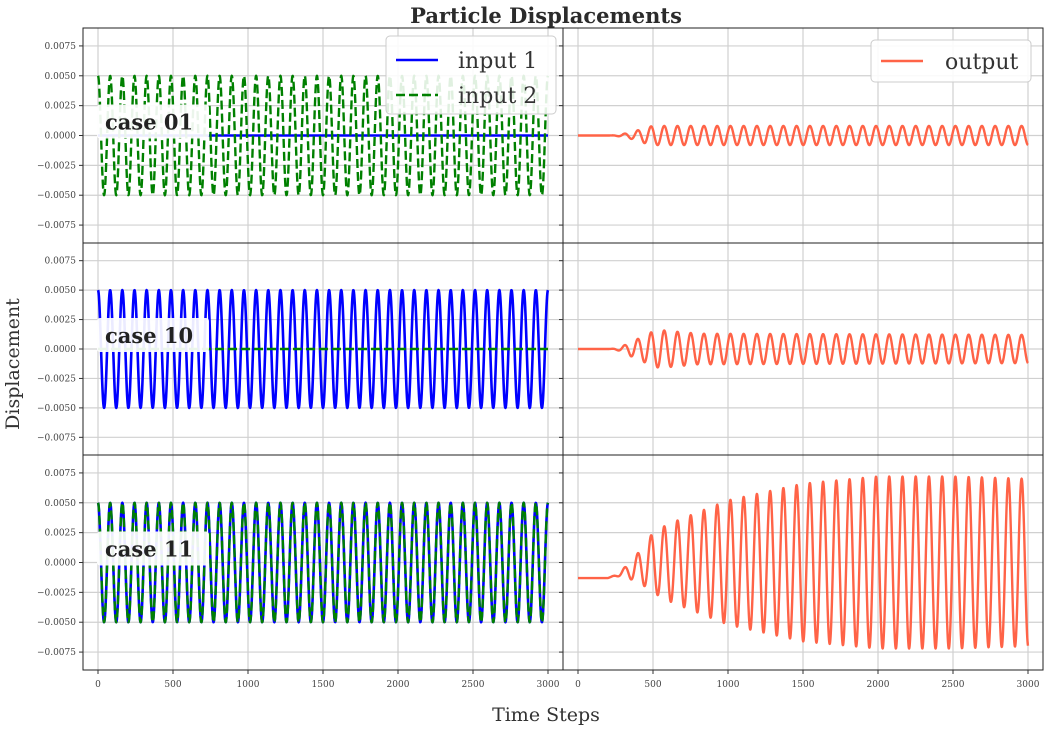 This screenshot has height=733, width=1053. I want to click on legend-output: output, so click(951, 61).